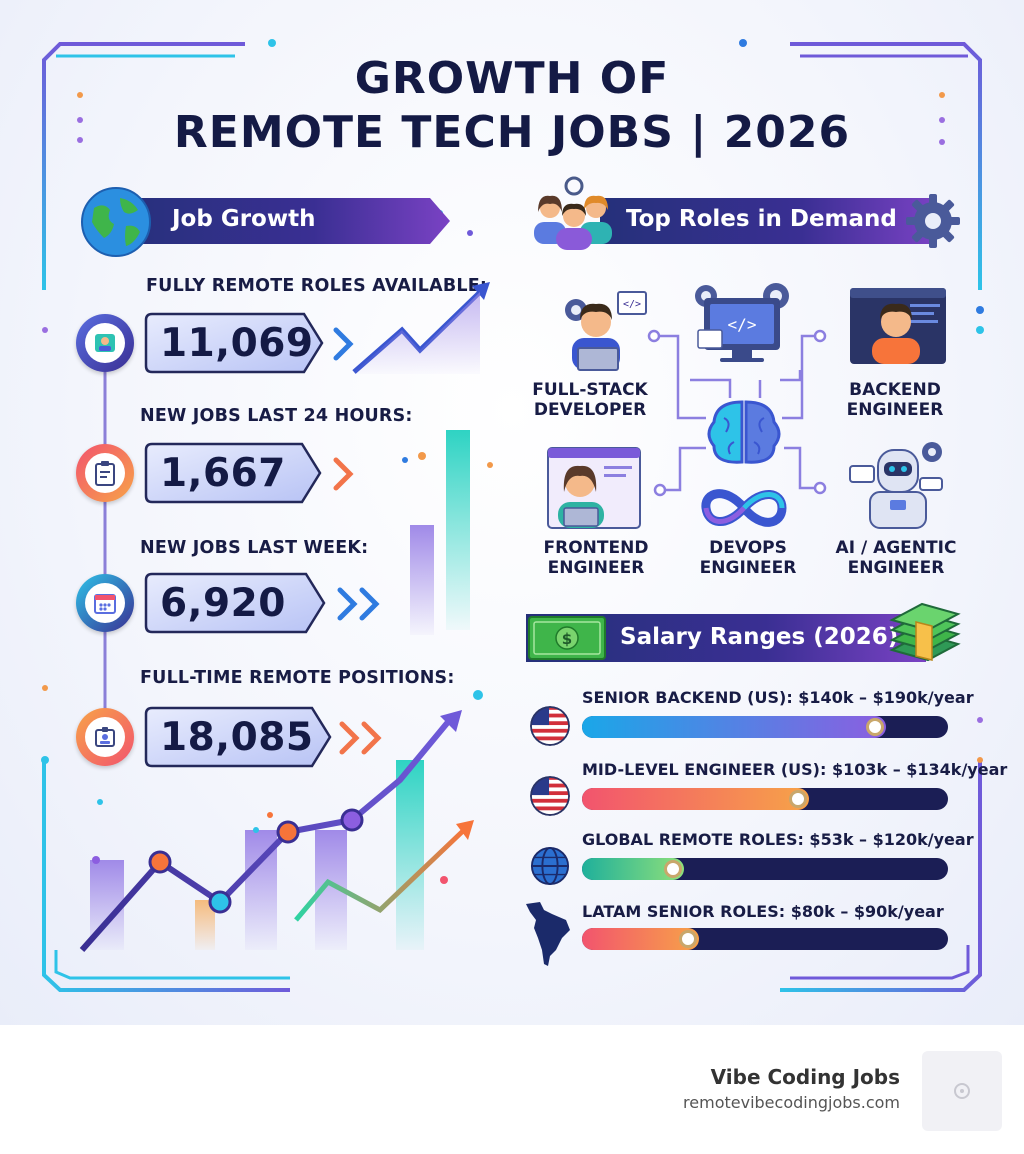 The height and width of the screenshot is (1154, 1024). Describe the element at coordinates (896, 485) in the screenshot. I see `robot-icon` at that location.